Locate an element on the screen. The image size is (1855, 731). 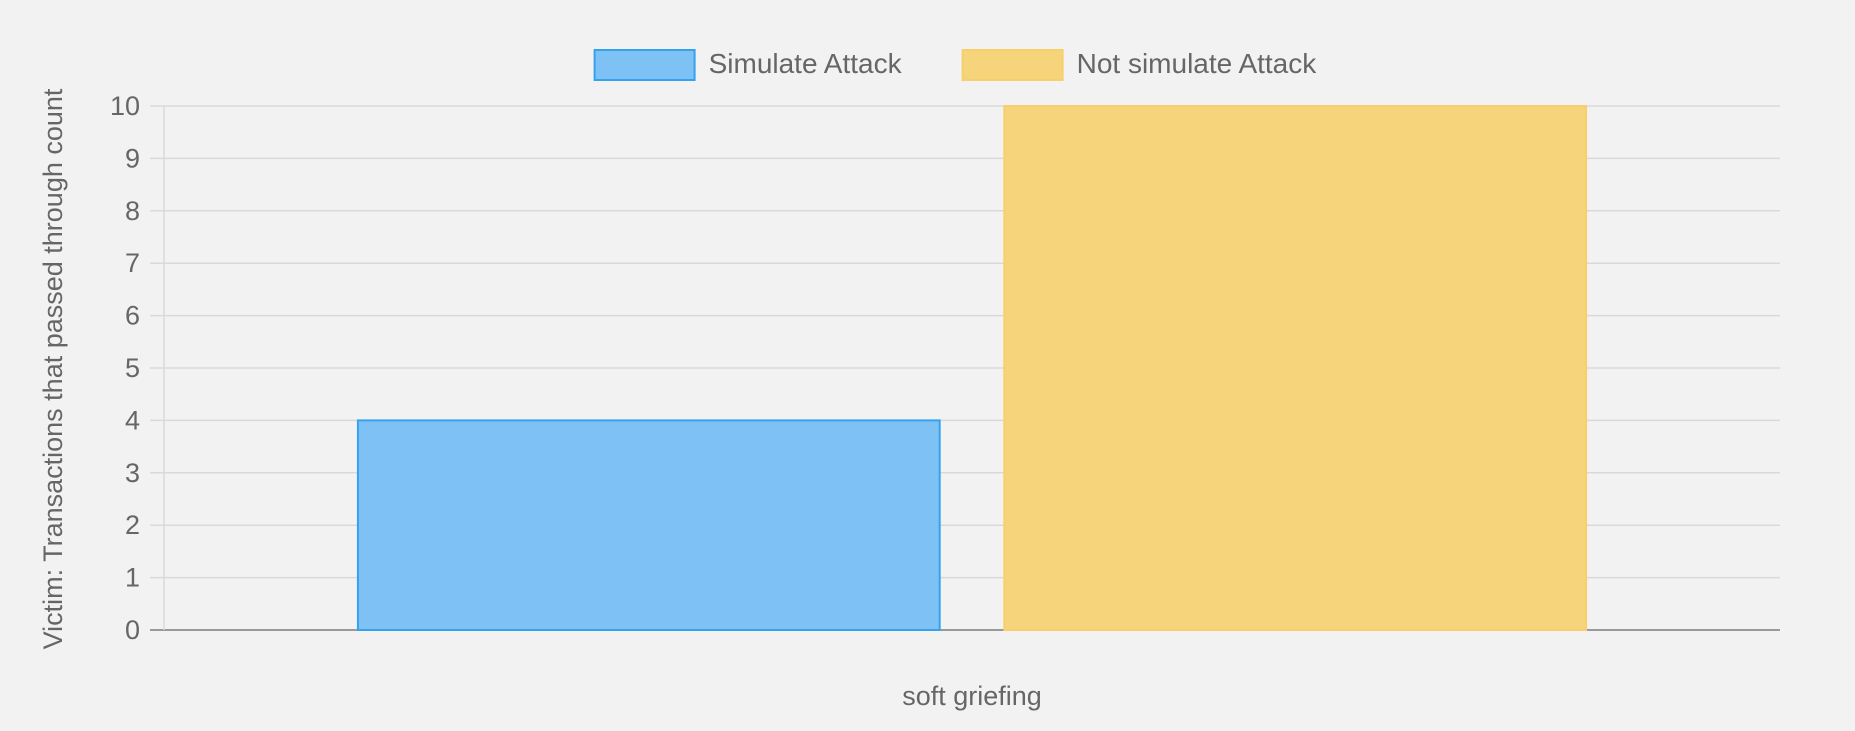
legend: Simulate Attack Not simulate Attack is located at coordinates (955, 64).